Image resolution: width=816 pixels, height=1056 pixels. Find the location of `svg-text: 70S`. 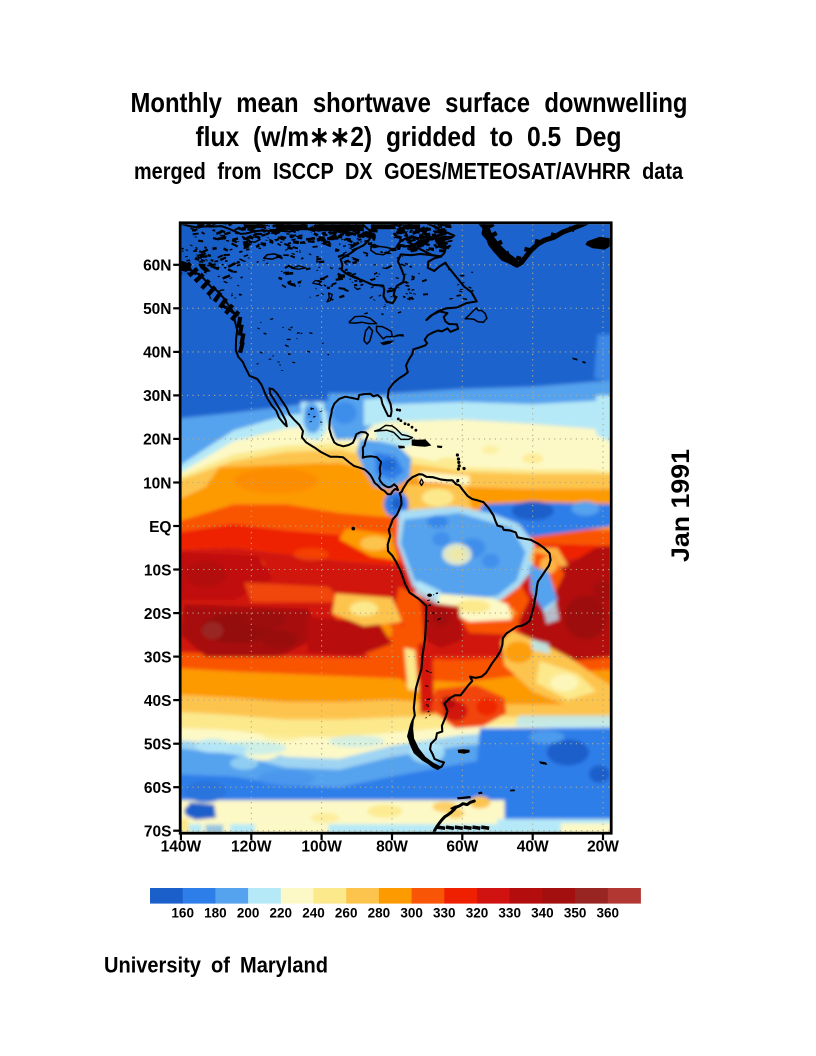

svg-text: 70S is located at coordinates (158, 832).